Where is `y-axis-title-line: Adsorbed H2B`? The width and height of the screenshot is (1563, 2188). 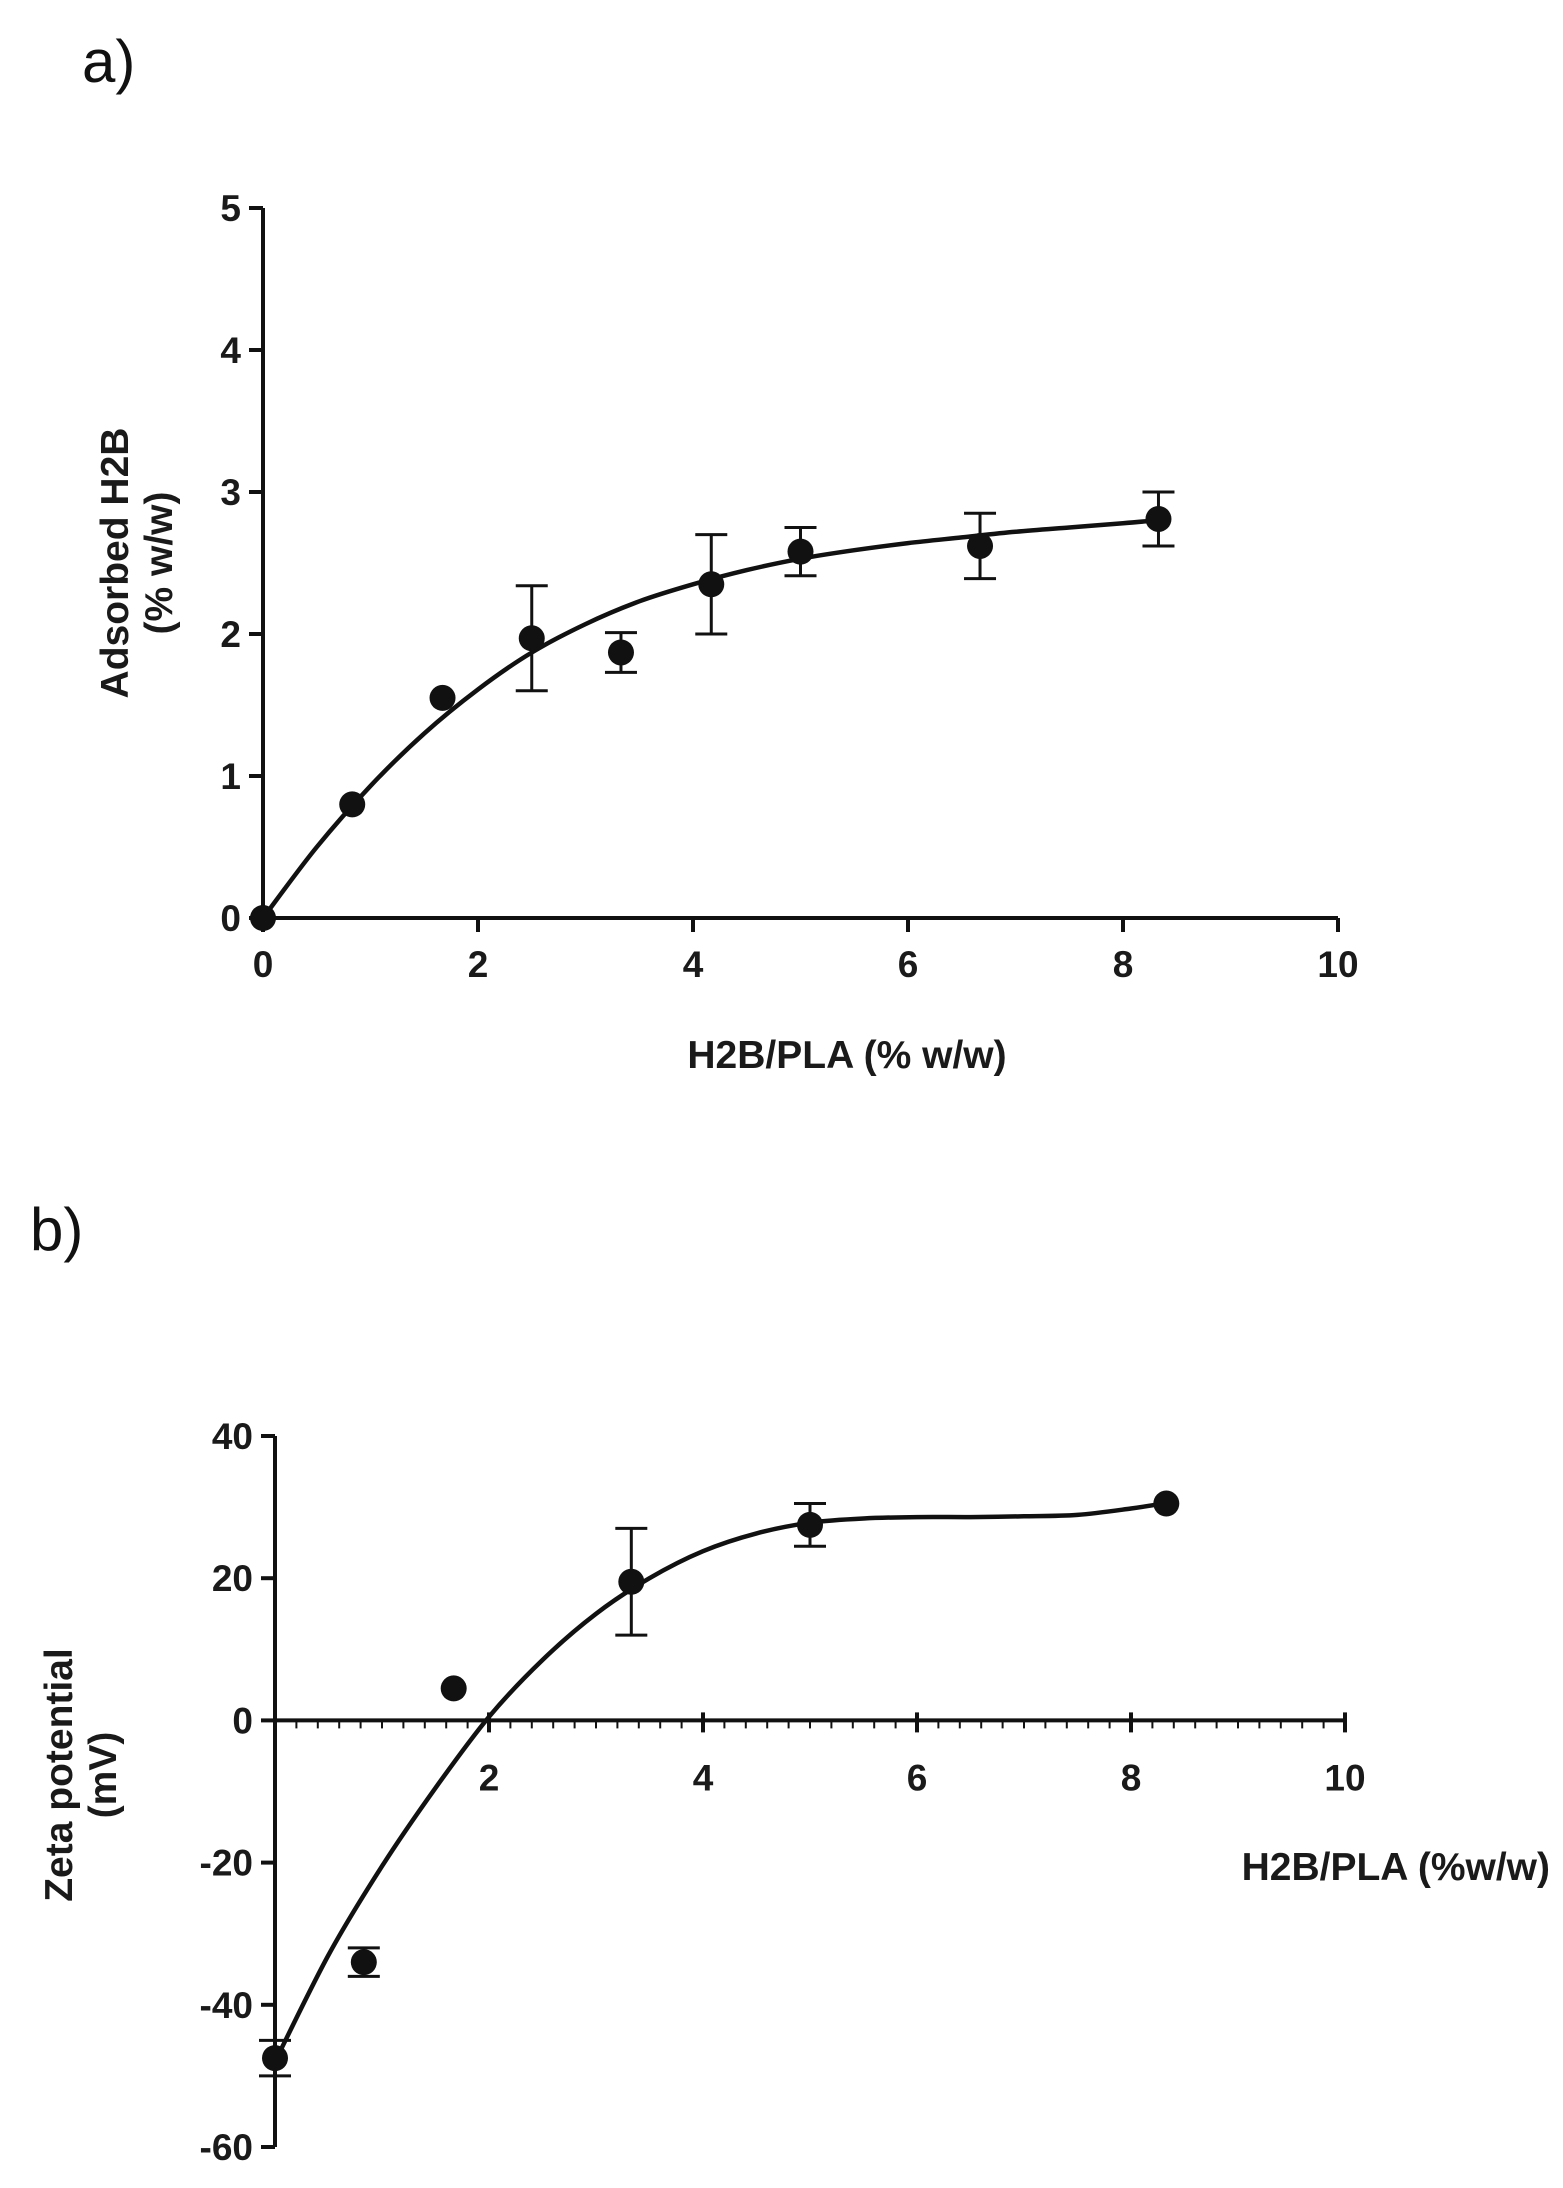 y-axis-title-line: Adsorbed H2B is located at coordinates (115, 563).